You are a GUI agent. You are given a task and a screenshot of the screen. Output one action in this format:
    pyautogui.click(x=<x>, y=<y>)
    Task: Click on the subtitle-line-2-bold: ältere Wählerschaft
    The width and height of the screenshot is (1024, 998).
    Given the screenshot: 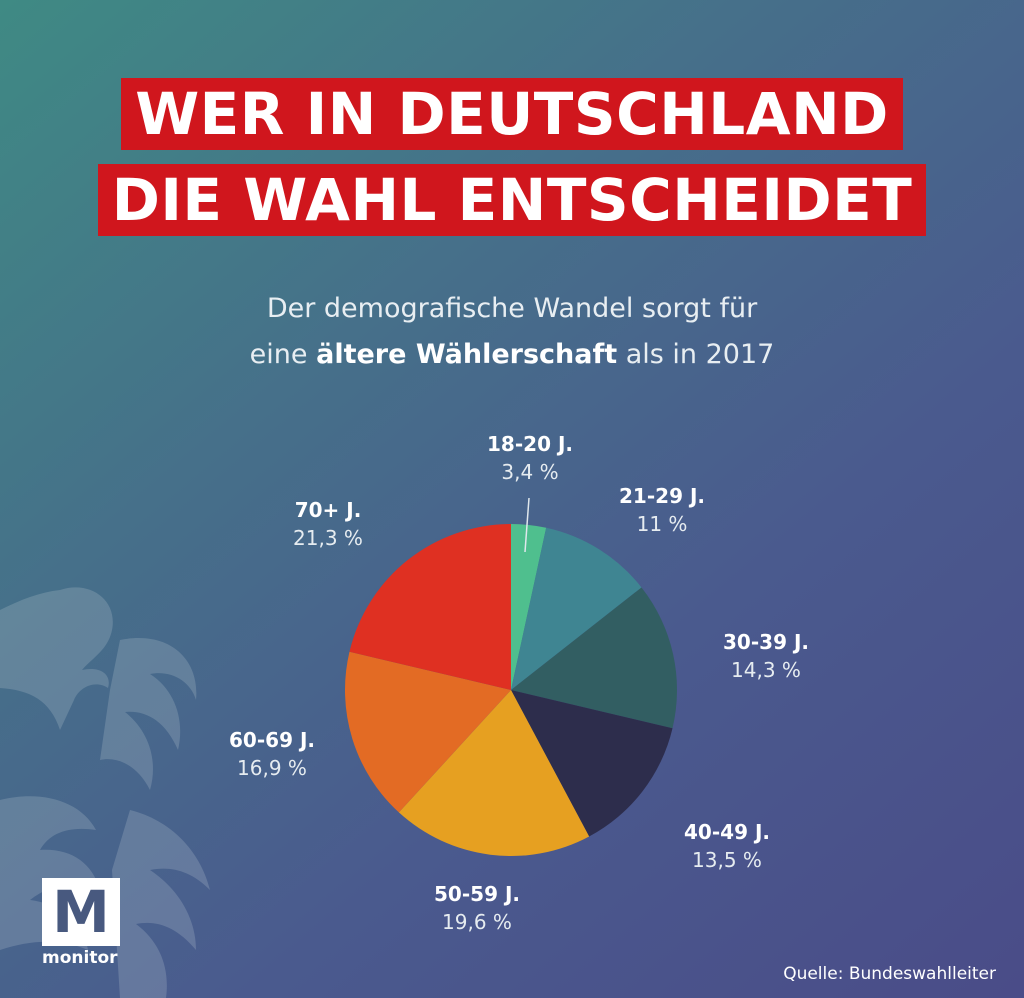 What is the action you would take?
    pyautogui.click(x=467, y=354)
    